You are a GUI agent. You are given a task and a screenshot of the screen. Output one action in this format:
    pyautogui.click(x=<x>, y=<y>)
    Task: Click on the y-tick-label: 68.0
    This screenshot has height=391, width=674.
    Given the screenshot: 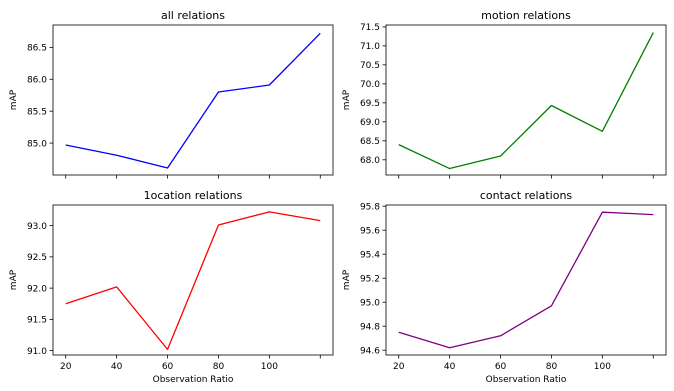 What is the action you would take?
    pyautogui.click(x=370, y=161)
    